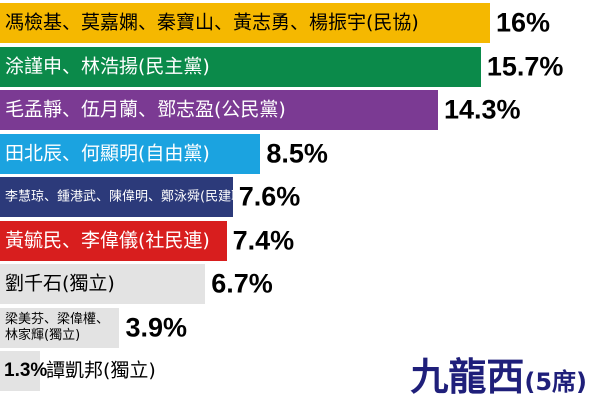  What do you see at coordinates (523, 22) in the screenshot?
I see `value-label-0: 16%` at bounding box center [523, 22].